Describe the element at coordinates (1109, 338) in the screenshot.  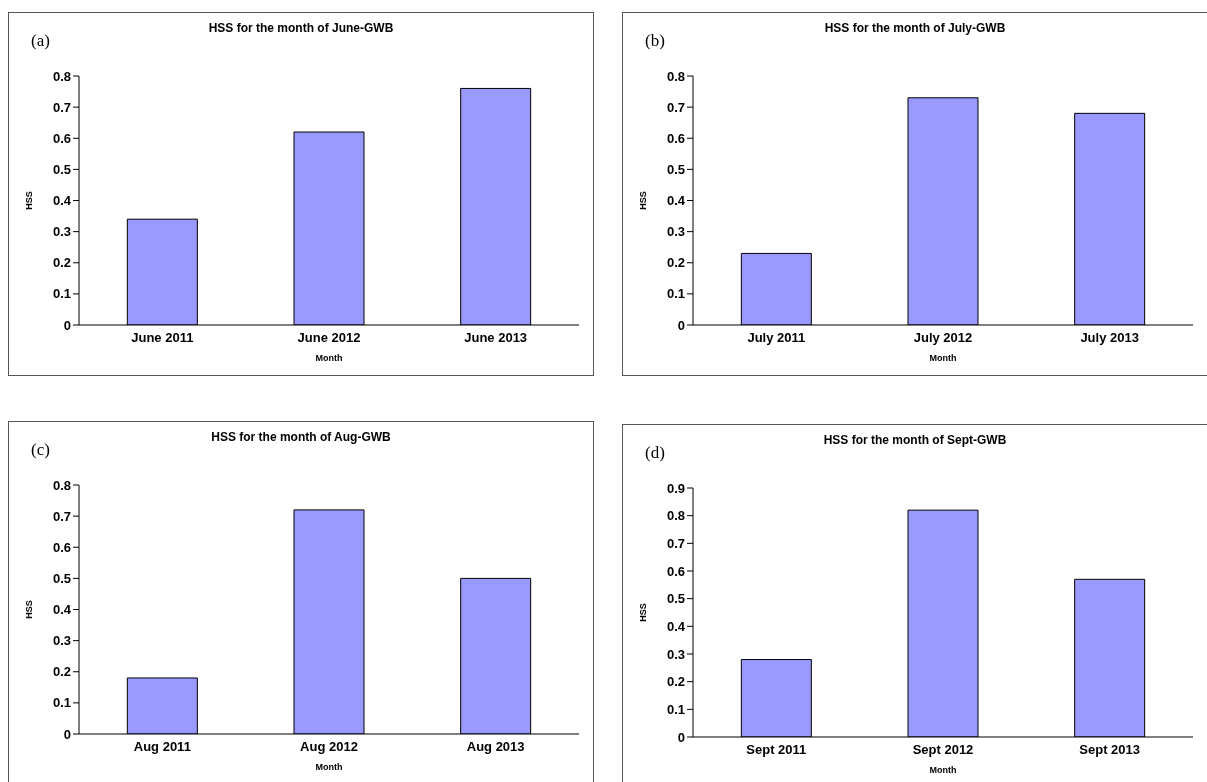
I see `x-tick-label: July 2013` at that location.